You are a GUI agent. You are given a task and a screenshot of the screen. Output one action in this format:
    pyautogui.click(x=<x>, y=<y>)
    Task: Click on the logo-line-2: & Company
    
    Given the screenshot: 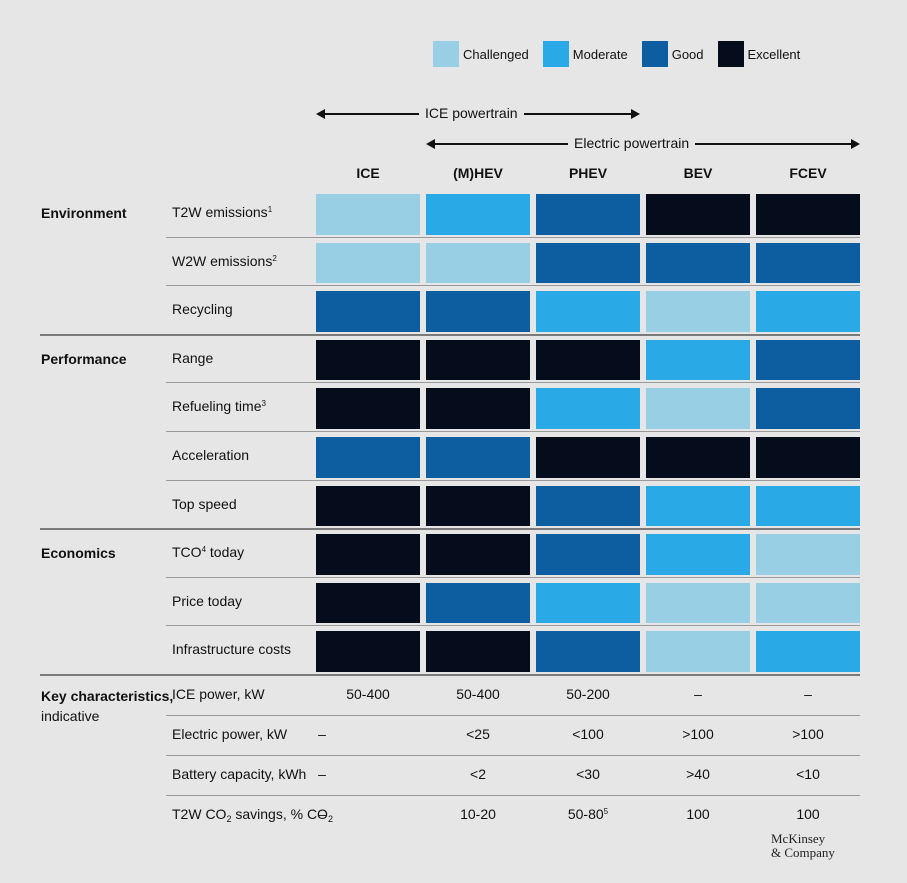 What is the action you would take?
    pyautogui.click(x=803, y=852)
    